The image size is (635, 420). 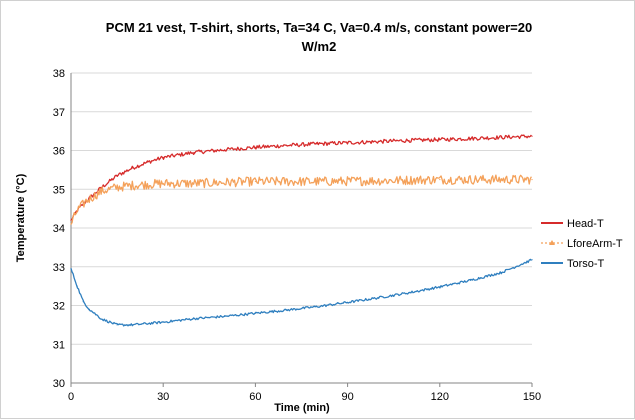 What do you see at coordinates (59, 384) in the screenshot?
I see `y-tick-label: 30` at bounding box center [59, 384].